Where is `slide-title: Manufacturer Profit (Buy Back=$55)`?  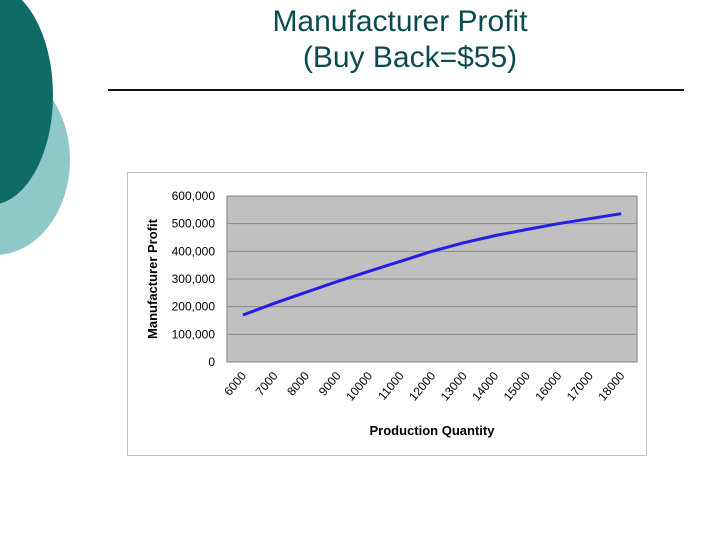
slide-title: Manufacturer Profit (Buy Back=$55) is located at coordinates (400, 40).